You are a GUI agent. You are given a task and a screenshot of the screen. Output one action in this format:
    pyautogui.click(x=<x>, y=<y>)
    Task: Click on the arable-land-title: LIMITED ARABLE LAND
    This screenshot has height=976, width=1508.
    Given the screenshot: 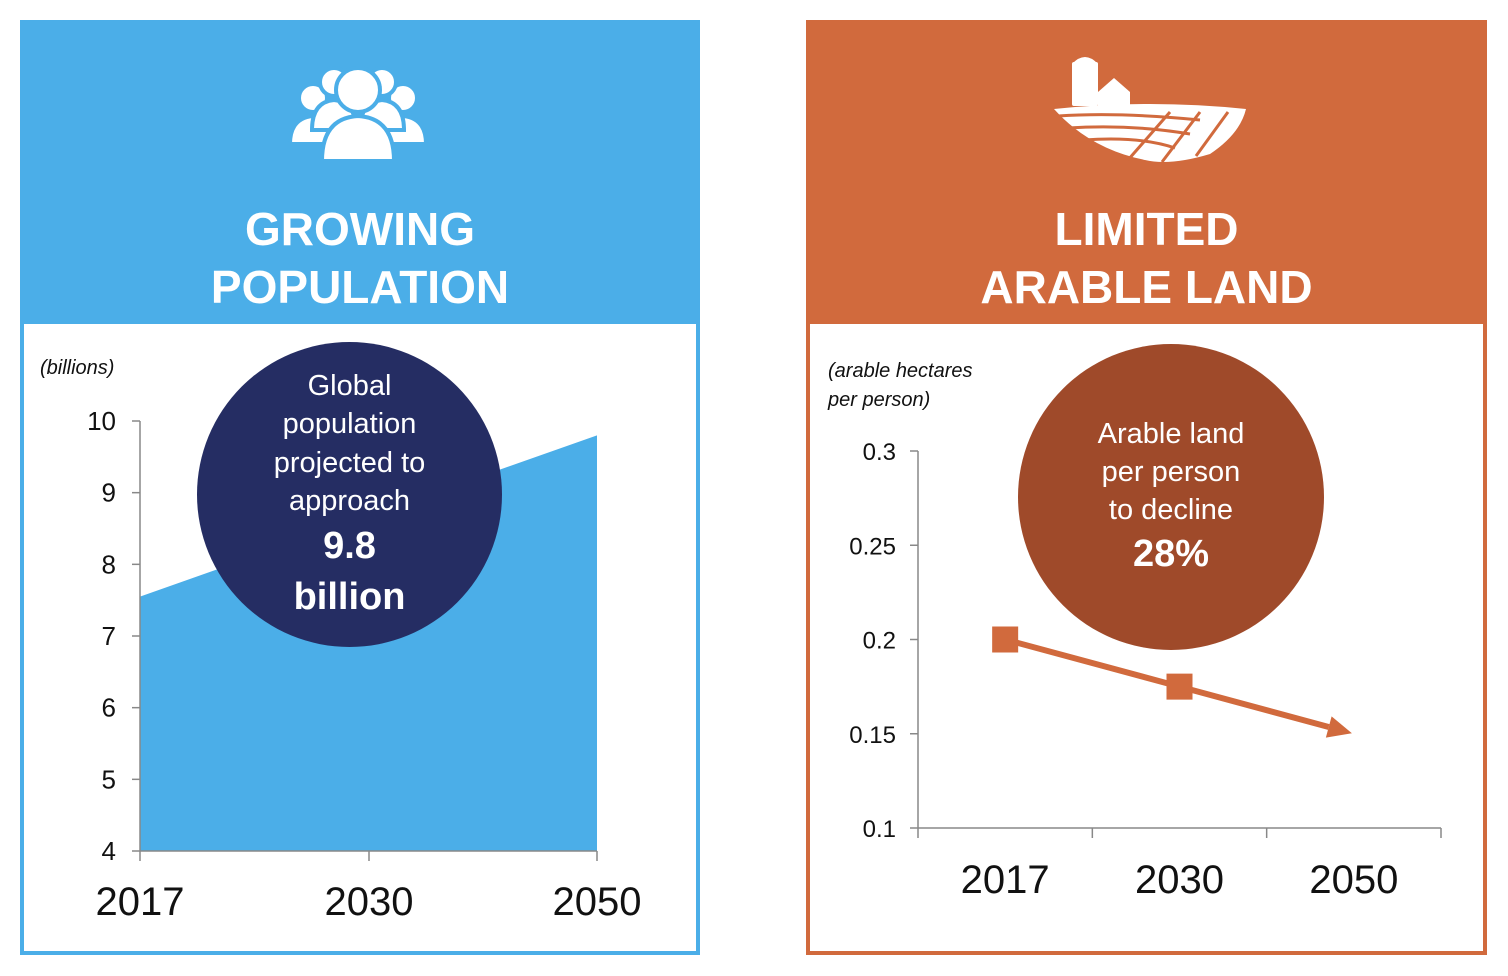 What is the action you would take?
    pyautogui.click(x=1146, y=258)
    